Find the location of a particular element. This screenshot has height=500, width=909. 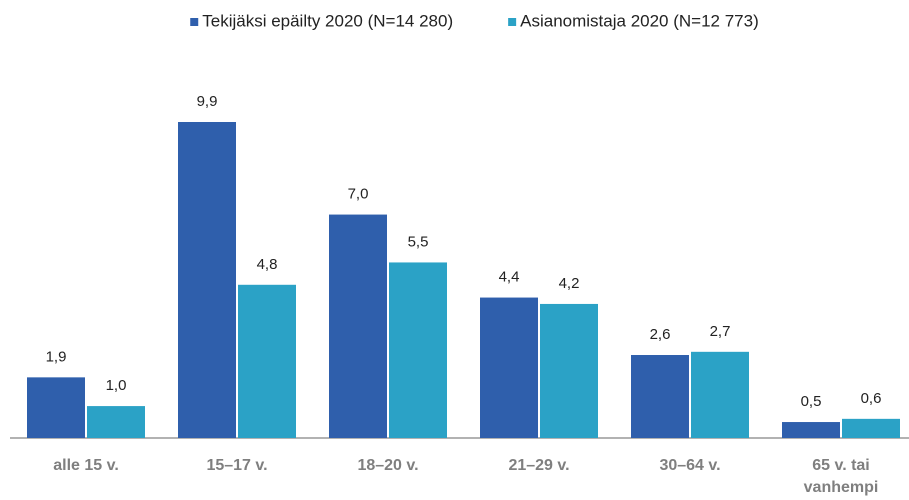

legend-label: Asianomistaja 2020 (N=12 773) is located at coordinates (639, 20).